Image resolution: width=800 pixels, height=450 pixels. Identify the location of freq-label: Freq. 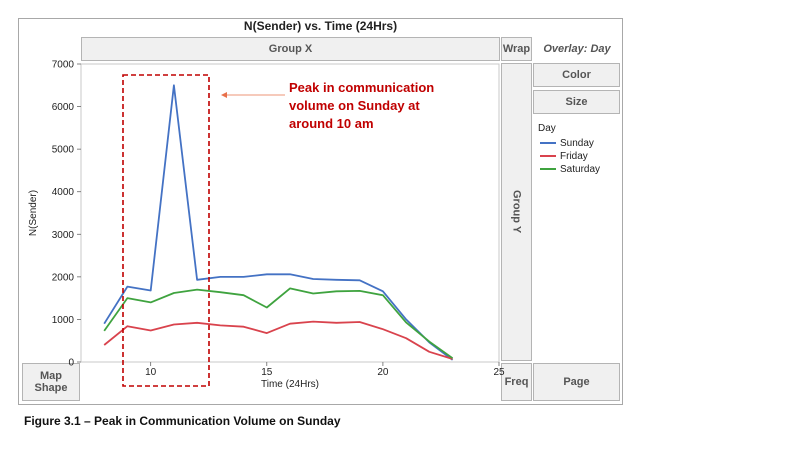
(516, 382).